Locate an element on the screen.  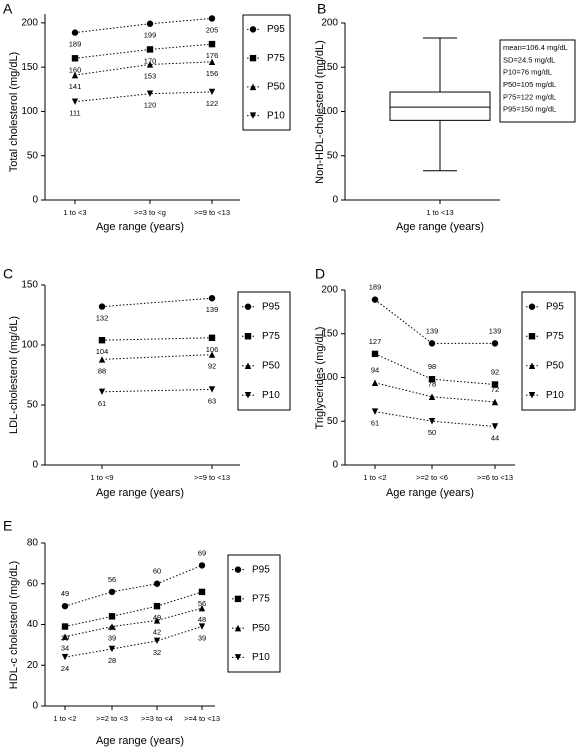
data-label: 49 is located at coordinates (65, 593).